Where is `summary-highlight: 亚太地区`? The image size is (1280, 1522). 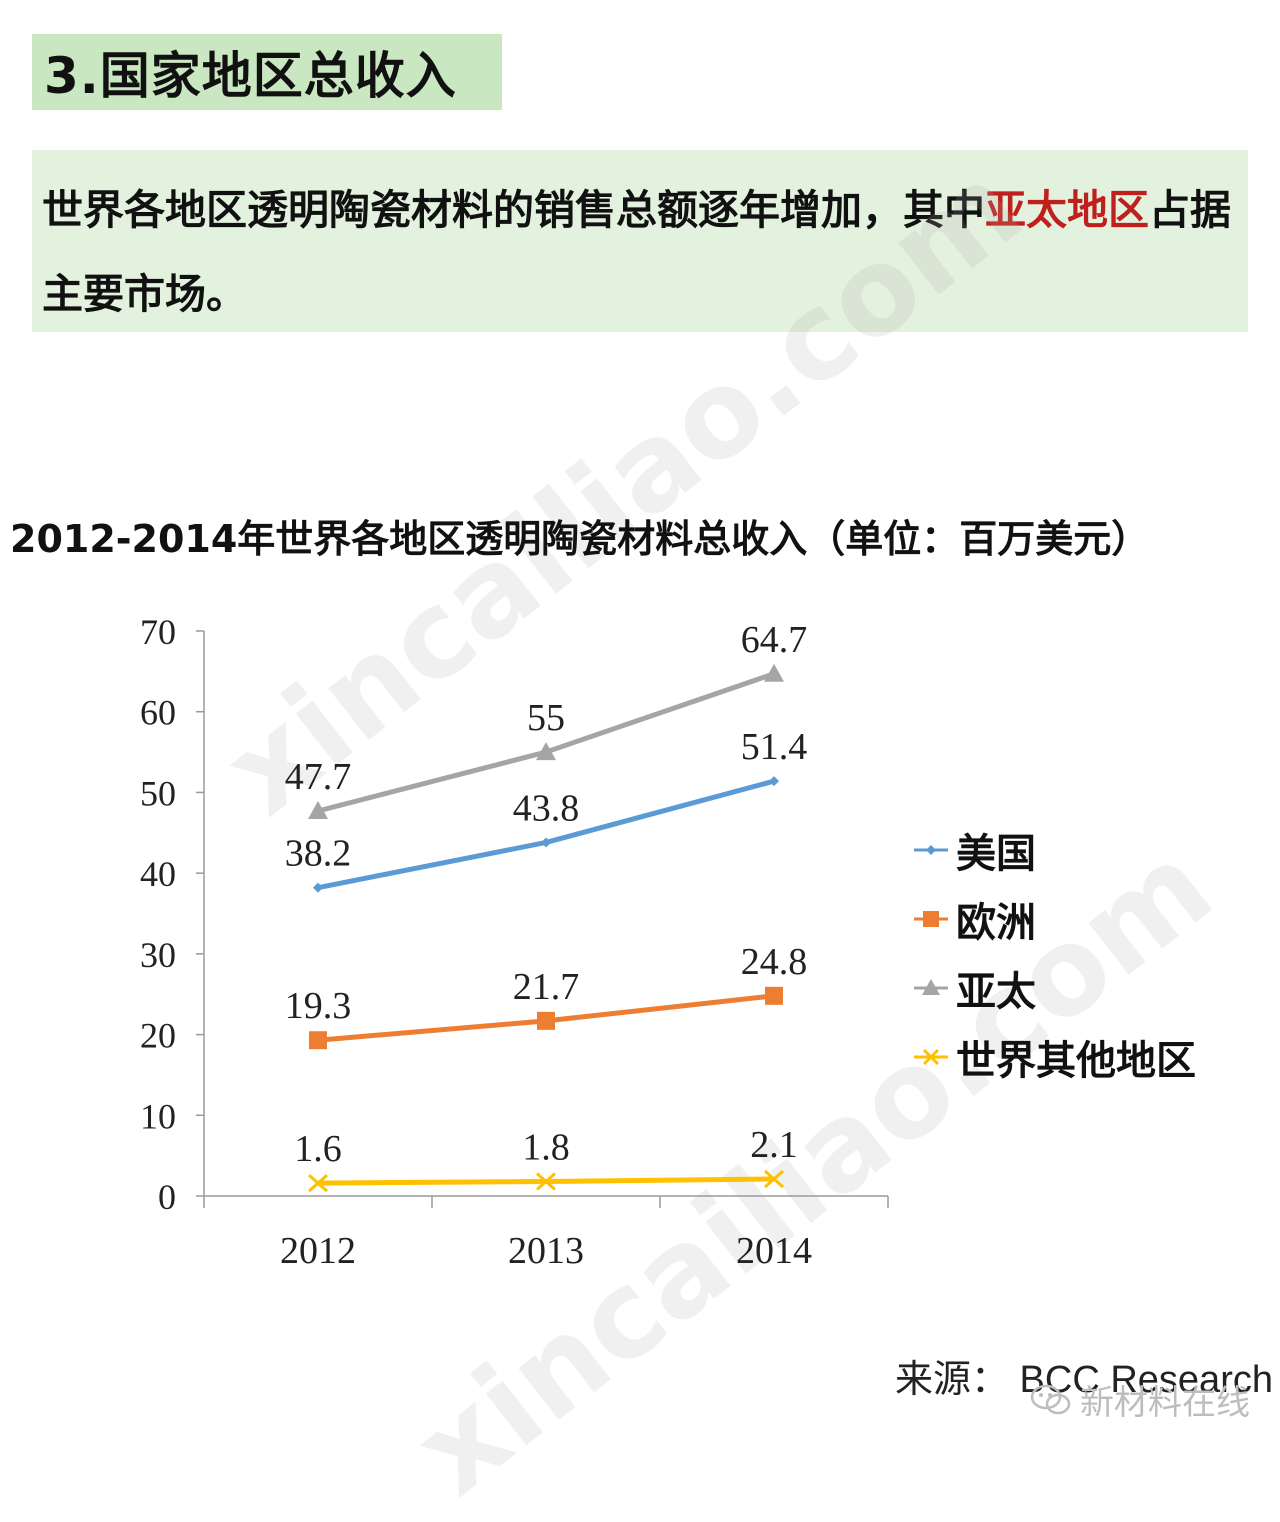
summary-highlight: 亚太地区 is located at coordinates (1067, 210).